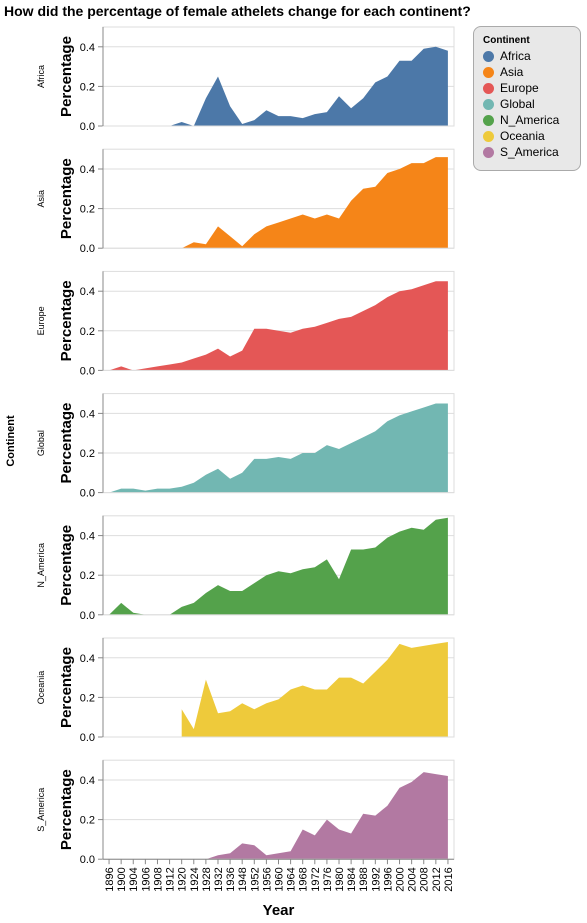 The width and height of the screenshot is (587, 923). Describe the element at coordinates (512, 72) in the screenshot. I see `legend-label-asia: Asia` at that location.